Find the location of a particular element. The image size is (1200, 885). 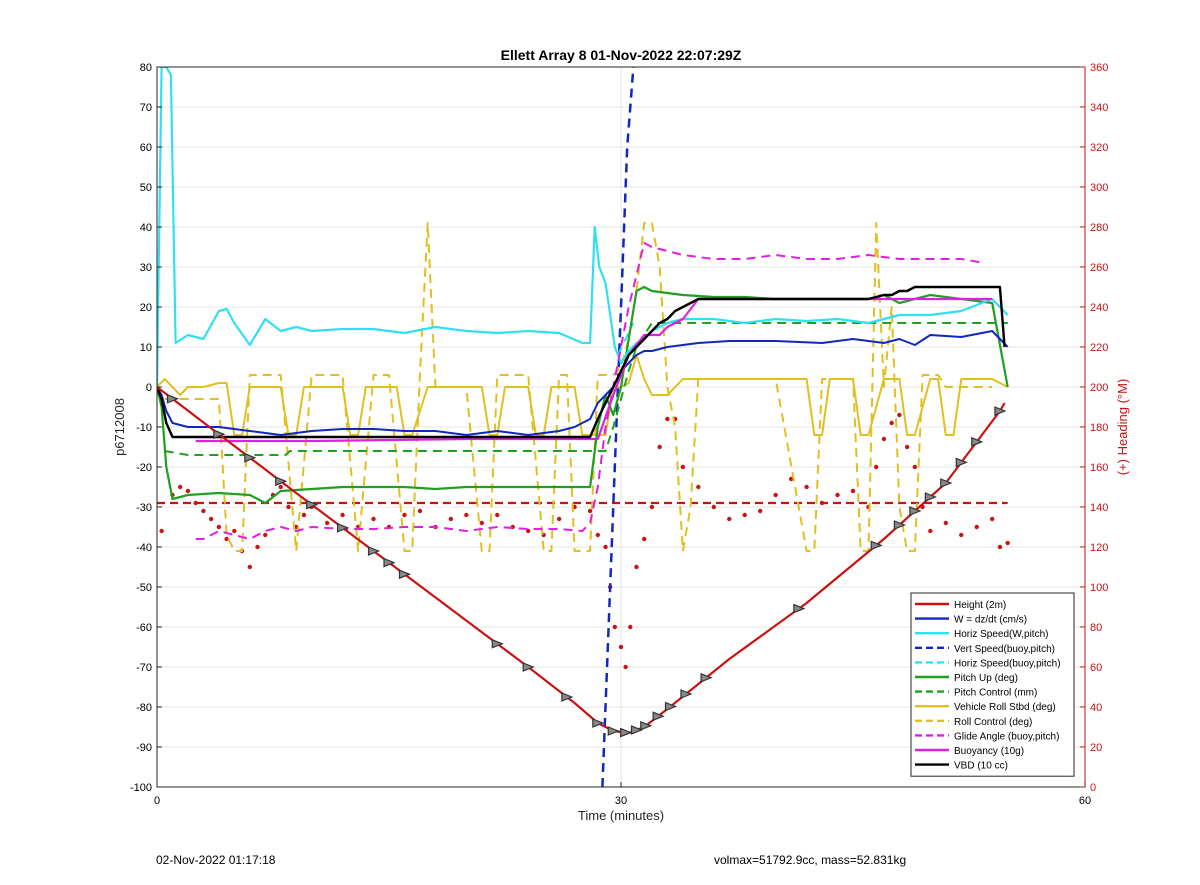

y-tick-label: -20 is located at coordinates (144, 468).